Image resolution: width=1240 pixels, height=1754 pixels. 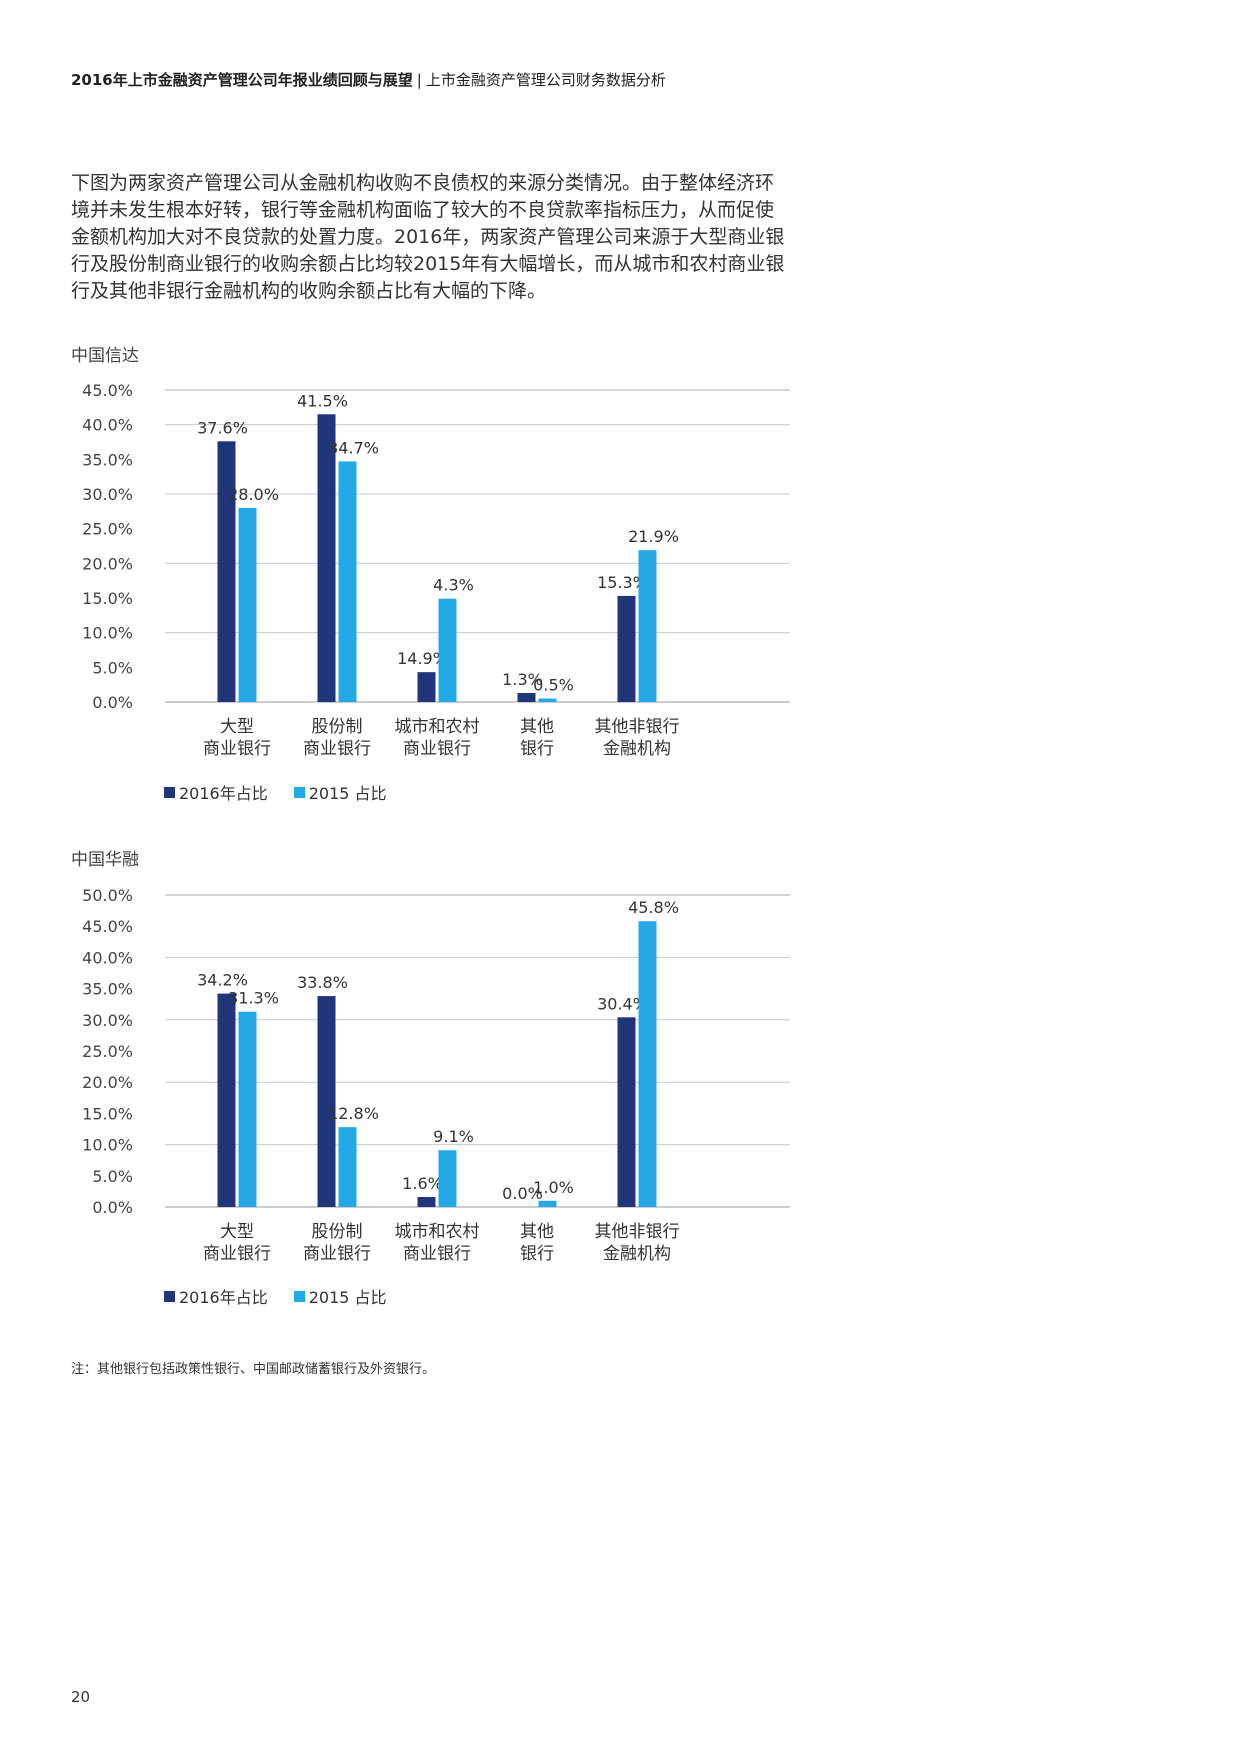 I want to click on x-tick-label: 其他非银行, so click(x=637, y=1232).